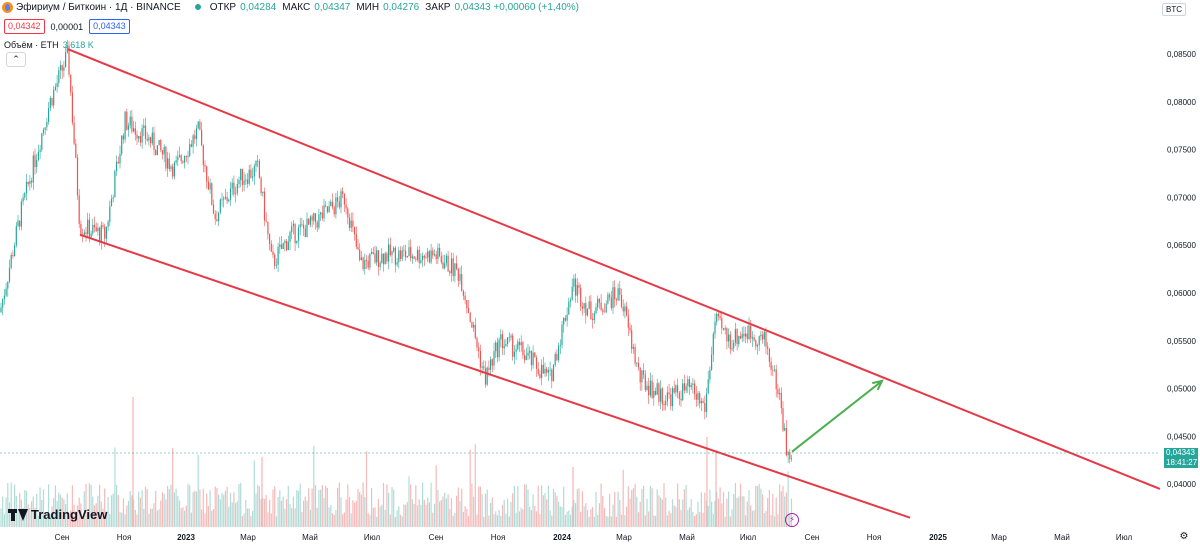  What do you see at coordinates (109, 26) in the screenshot?
I see `buy-price-button: 0,04343` at bounding box center [109, 26].